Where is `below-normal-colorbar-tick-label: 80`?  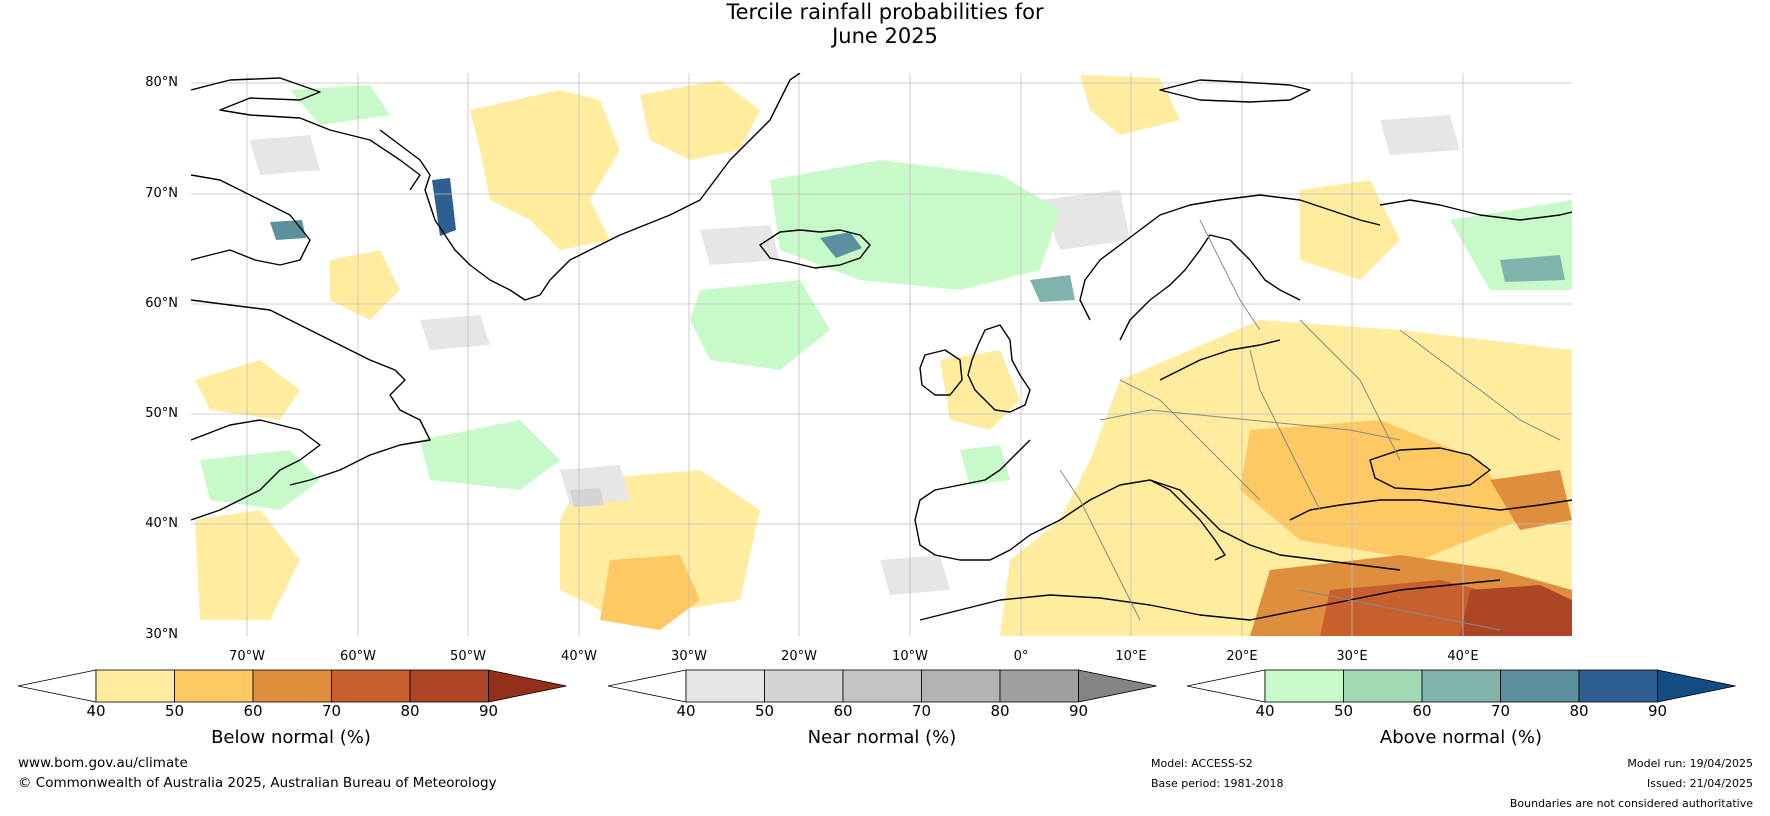
below-normal-colorbar-tick-label: 80 is located at coordinates (410, 711).